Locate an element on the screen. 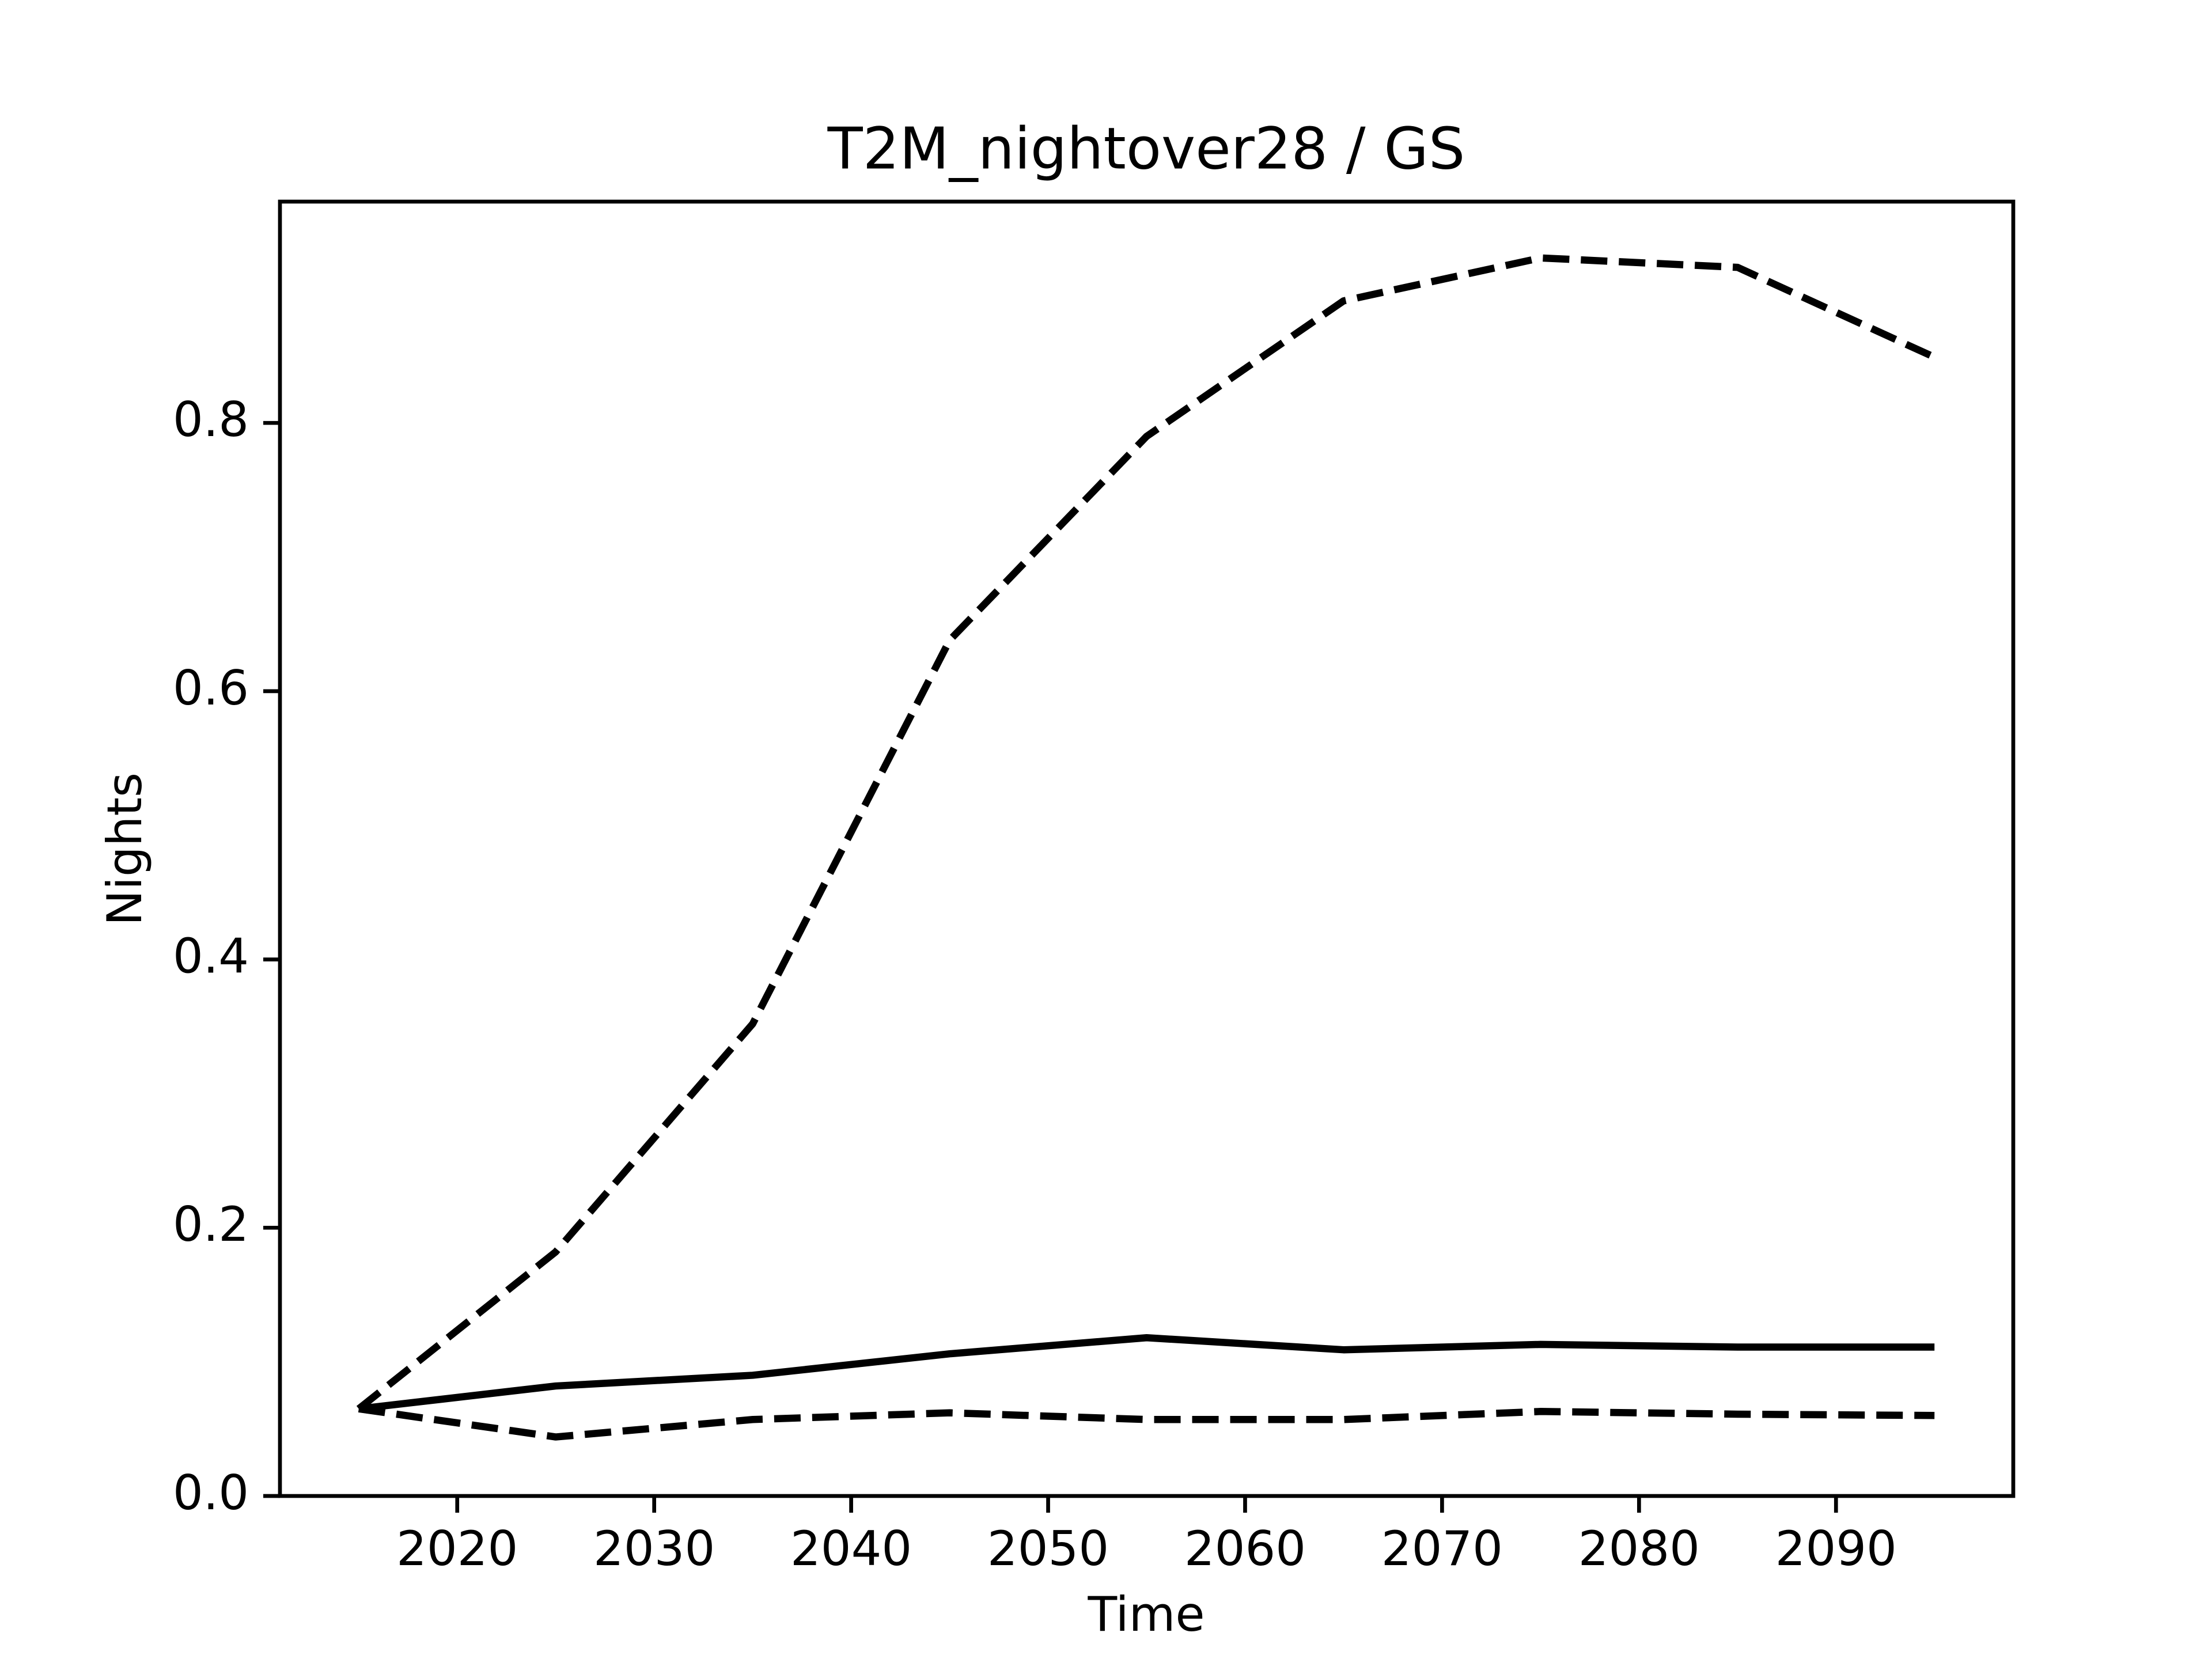 This screenshot has width=2212, height=1659. x-tick-label: 2070 is located at coordinates (1442, 1549).